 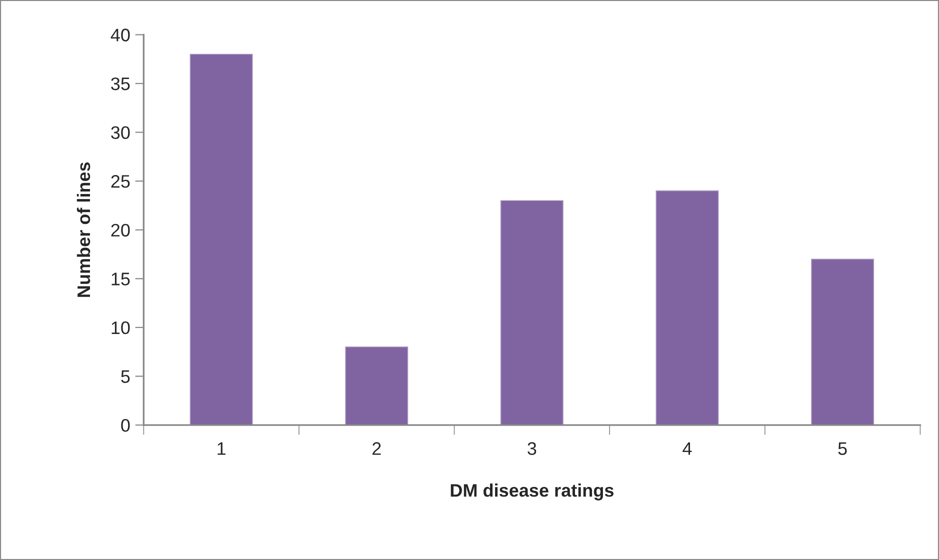 I want to click on y-tick-label: 20, so click(x=120, y=230).